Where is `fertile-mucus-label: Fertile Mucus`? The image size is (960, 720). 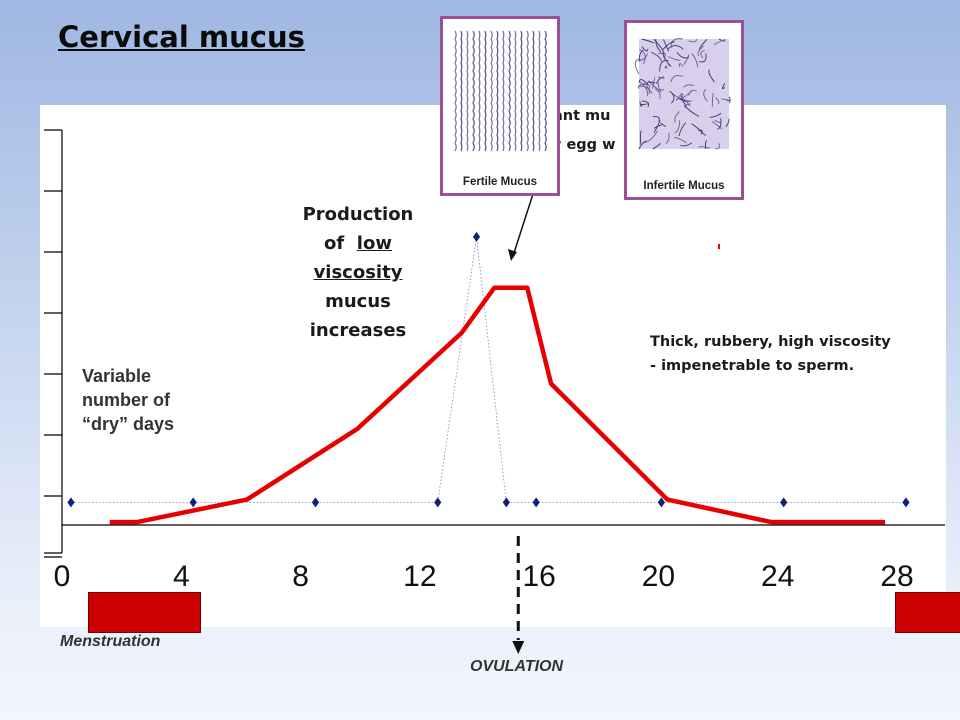 fertile-mucus-label: Fertile Mucus is located at coordinates (500, 182).